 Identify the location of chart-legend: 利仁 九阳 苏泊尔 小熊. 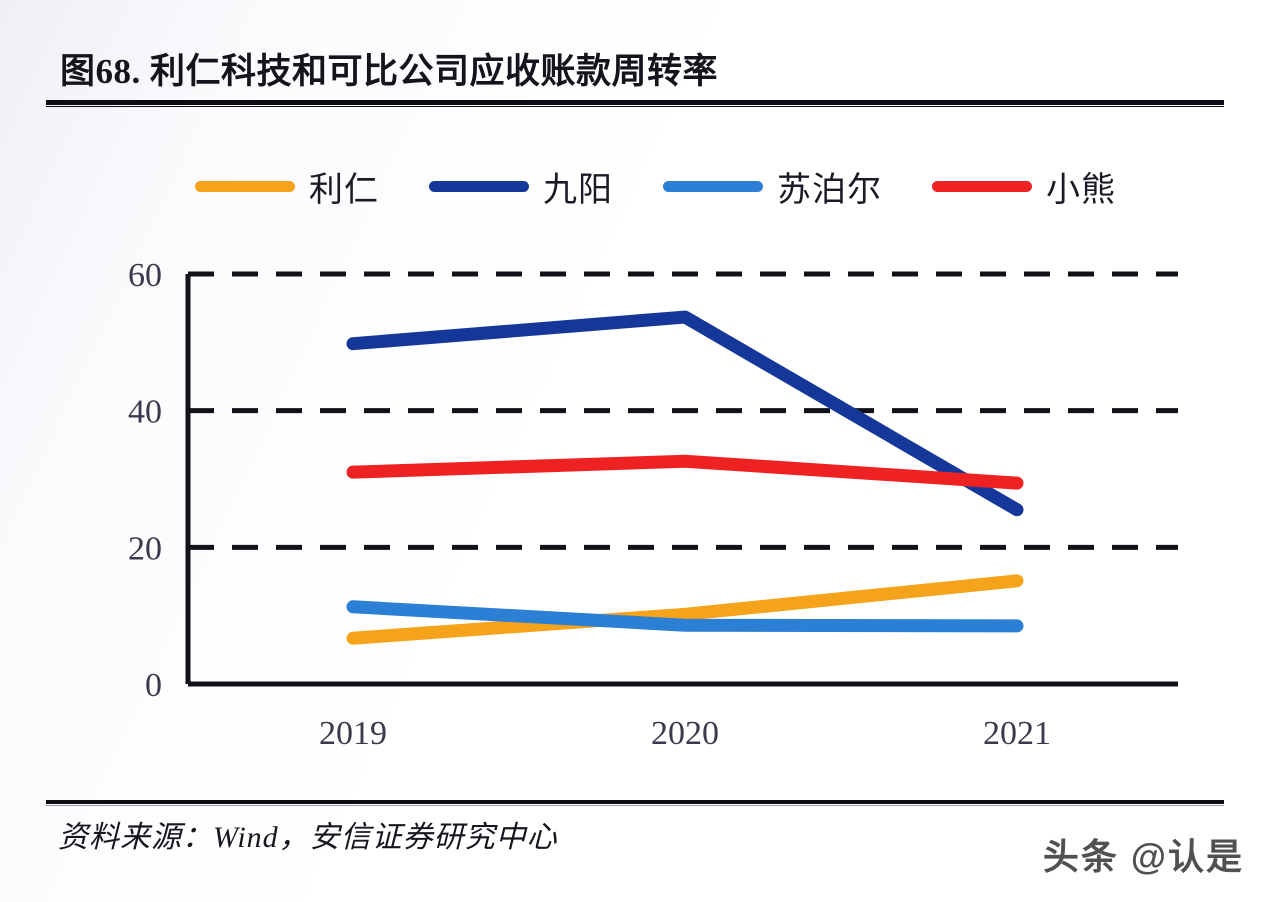
(675, 186).